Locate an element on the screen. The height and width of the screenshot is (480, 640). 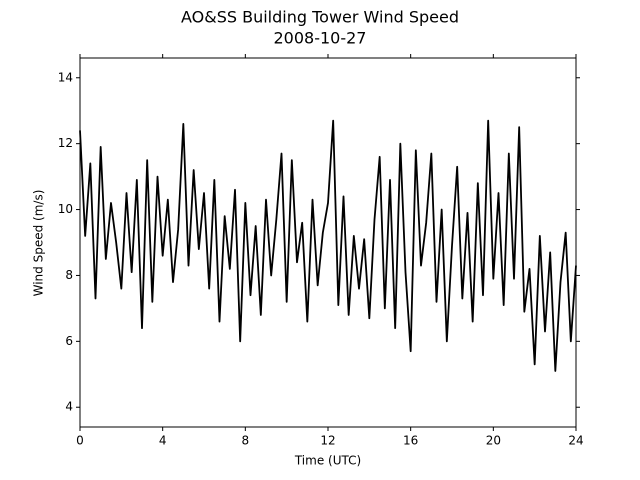
x-tick-label: 4 is located at coordinates (163, 441).